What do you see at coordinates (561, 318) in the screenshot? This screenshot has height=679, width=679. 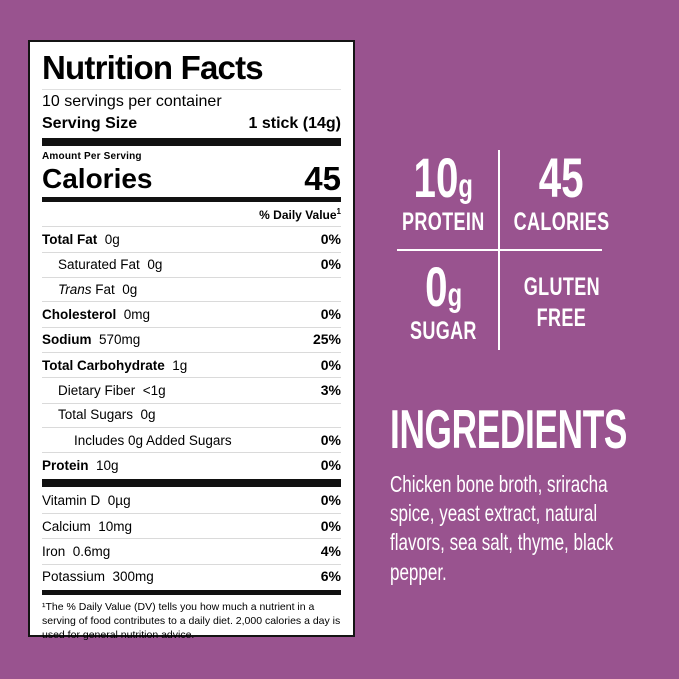 I see `gluten-free-line-2: FREE` at bounding box center [561, 318].